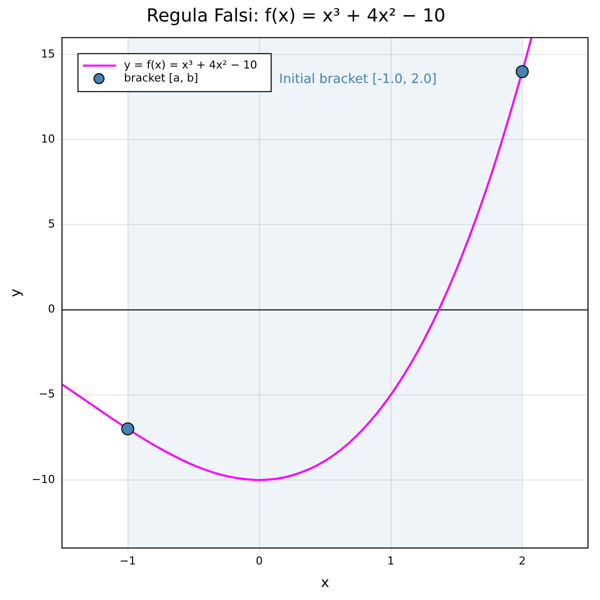  What do you see at coordinates (48, 53) in the screenshot?
I see `y-tick-label: 15` at bounding box center [48, 53].